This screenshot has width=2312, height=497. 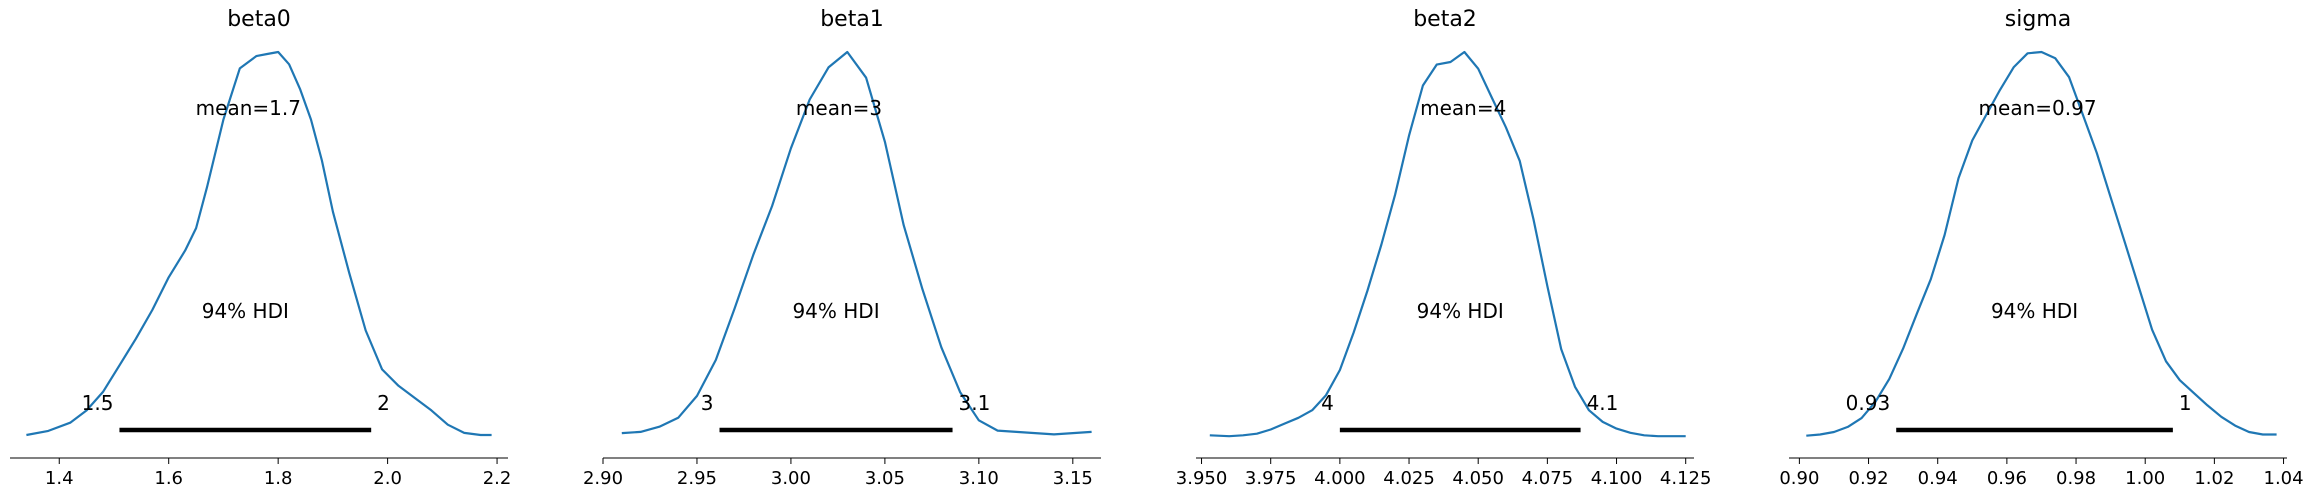 What do you see at coordinates (1938, 478) in the screenshot?
I see `x-tick-label: 0.94` at bounding box center [1938, 478].